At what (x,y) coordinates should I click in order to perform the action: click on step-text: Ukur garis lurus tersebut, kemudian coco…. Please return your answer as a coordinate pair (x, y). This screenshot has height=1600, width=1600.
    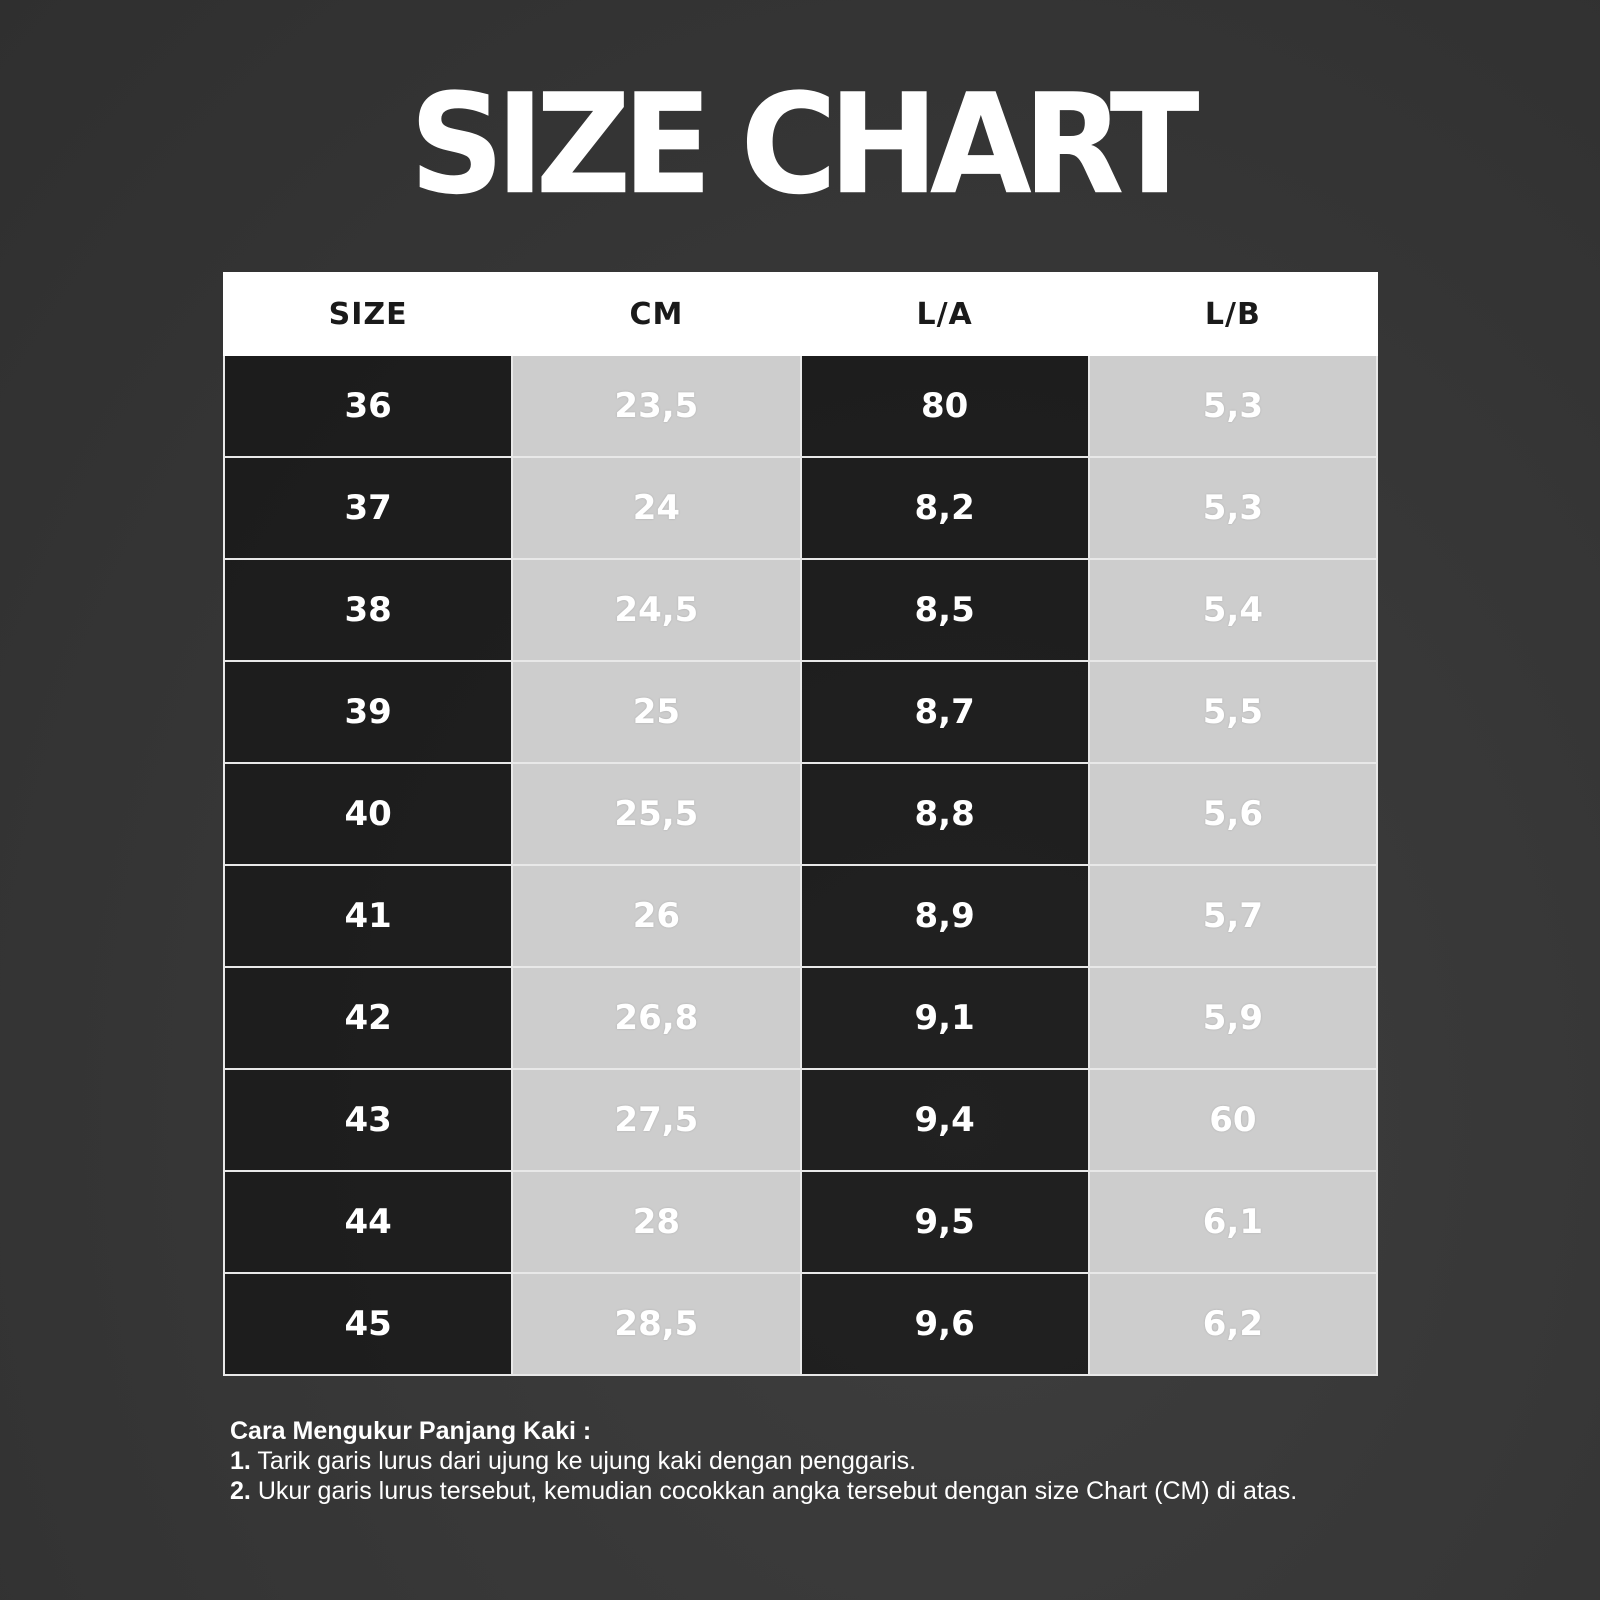
    Looking at the image, I should click on (777, 1491).